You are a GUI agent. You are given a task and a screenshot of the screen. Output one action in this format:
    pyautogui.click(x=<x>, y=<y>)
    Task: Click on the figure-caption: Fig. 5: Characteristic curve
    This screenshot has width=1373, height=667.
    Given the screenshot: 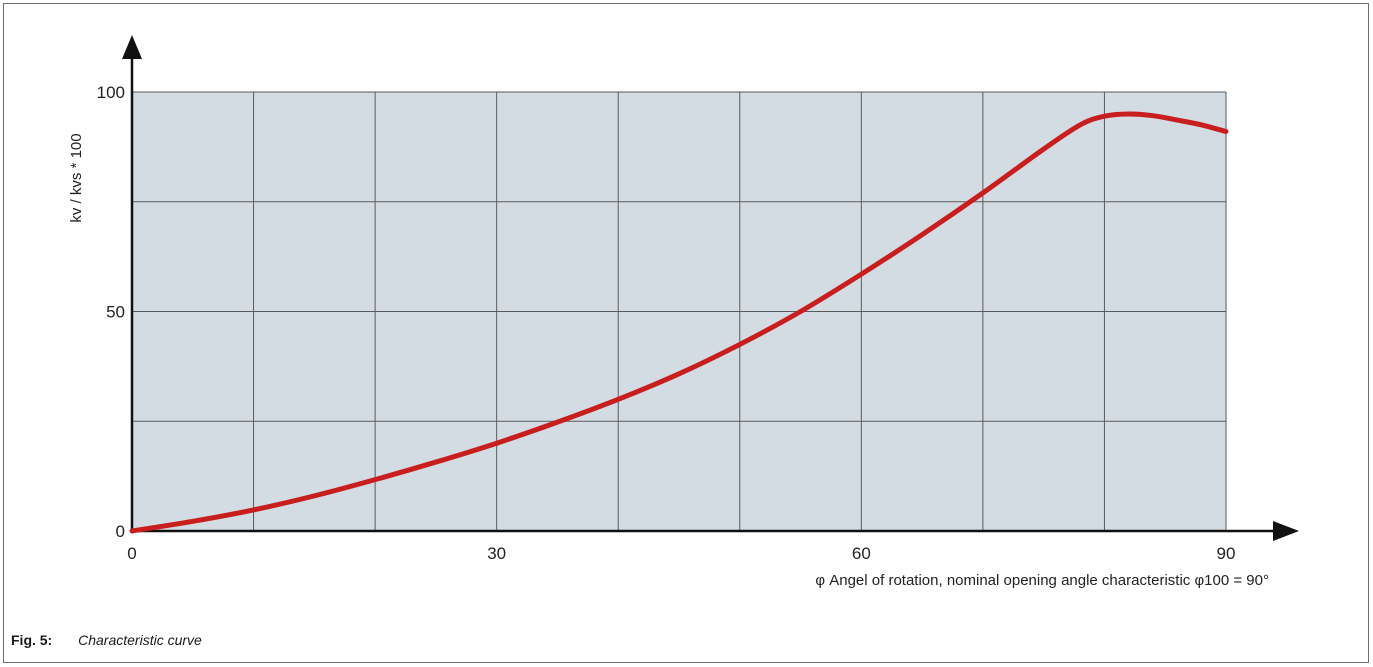 What is the action you would take?
    pyautogui.click(x=106, y=640)
    